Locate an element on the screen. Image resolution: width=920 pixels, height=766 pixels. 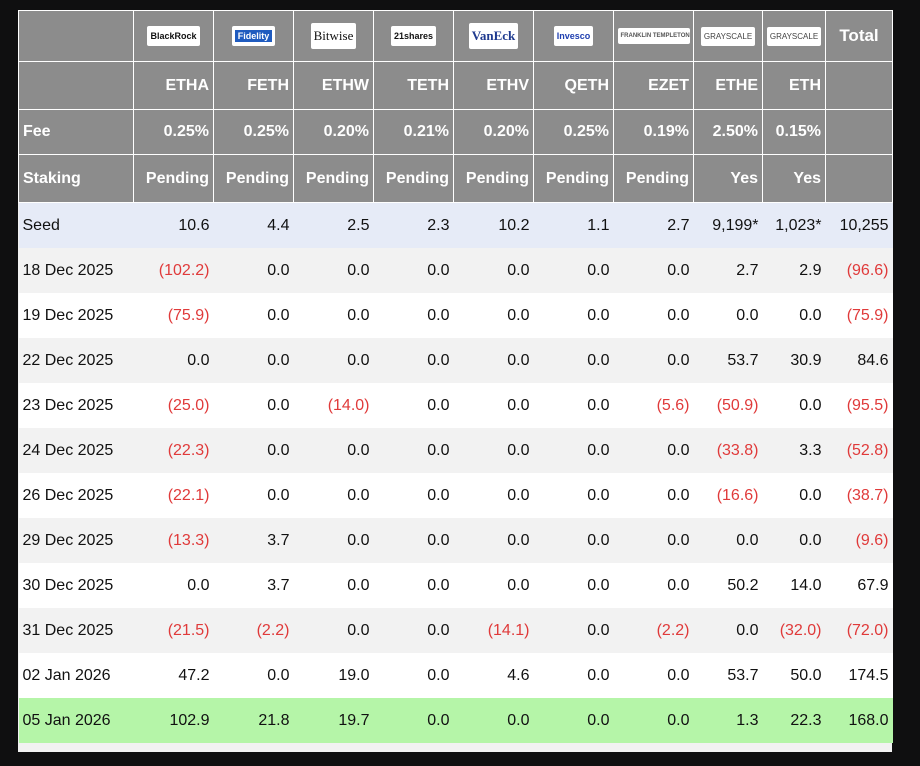
issuer-logo: VanEck is located at coordinates (493, 36).